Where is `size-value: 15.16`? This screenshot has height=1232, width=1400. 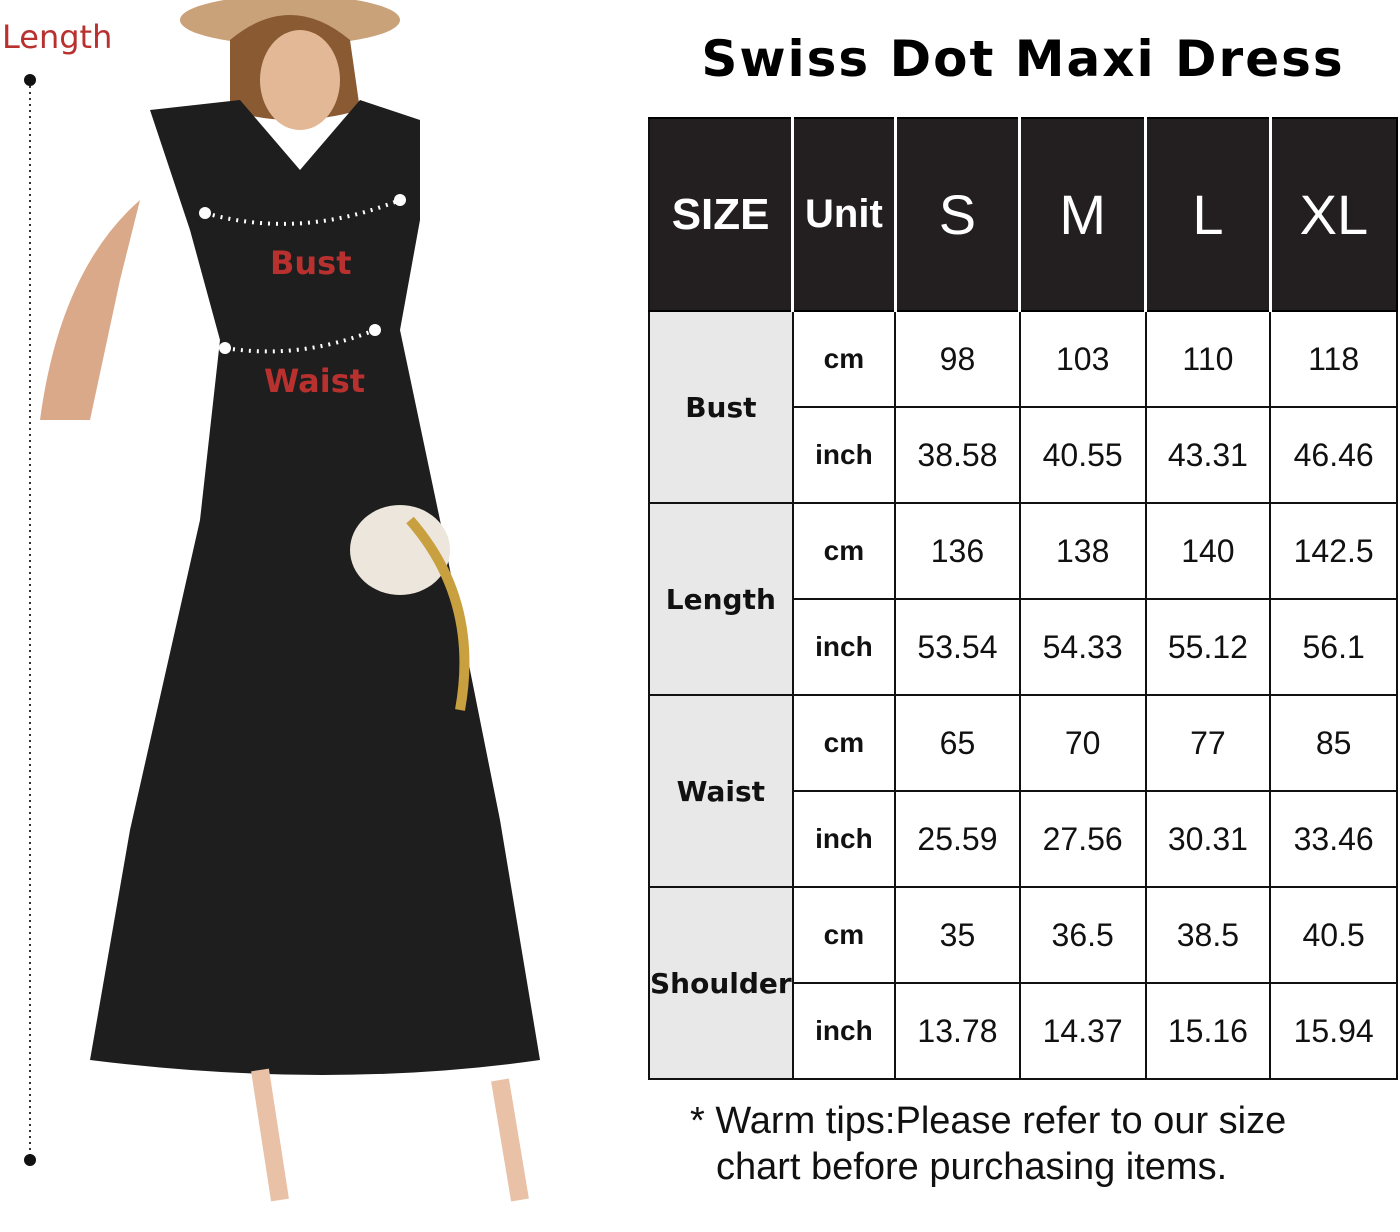
size-value: 15.16 is located at coordinates (1208, 1031).